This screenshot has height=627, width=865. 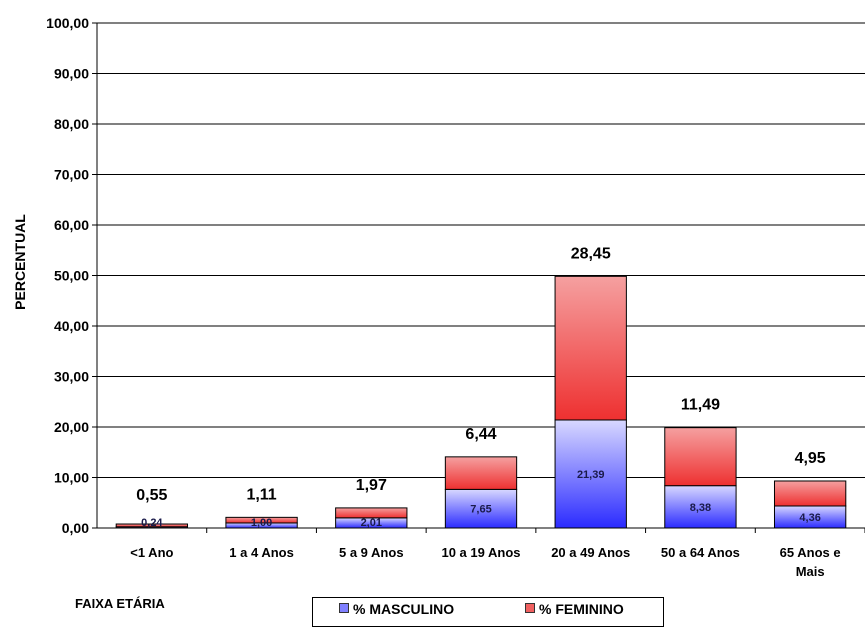 What do you see at coordinates (344, 608) in the screenshot?
I see `legend-swatch-masculino` at bounding box center [344, 608].